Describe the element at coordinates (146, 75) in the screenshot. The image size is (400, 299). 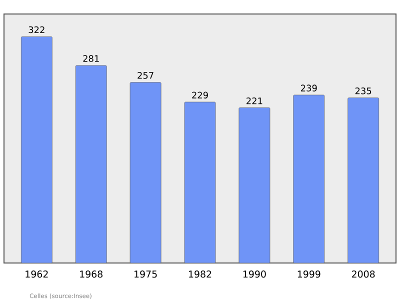
I see `data-label: 257` at that location.